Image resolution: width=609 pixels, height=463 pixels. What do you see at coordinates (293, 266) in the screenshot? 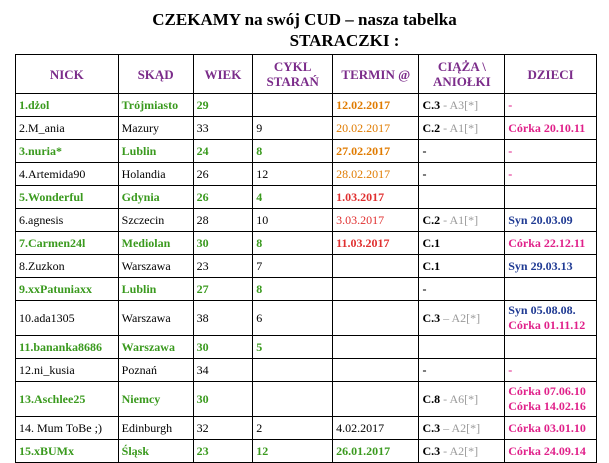
I see `table-cell: 7` at bounding box center [293, 266].